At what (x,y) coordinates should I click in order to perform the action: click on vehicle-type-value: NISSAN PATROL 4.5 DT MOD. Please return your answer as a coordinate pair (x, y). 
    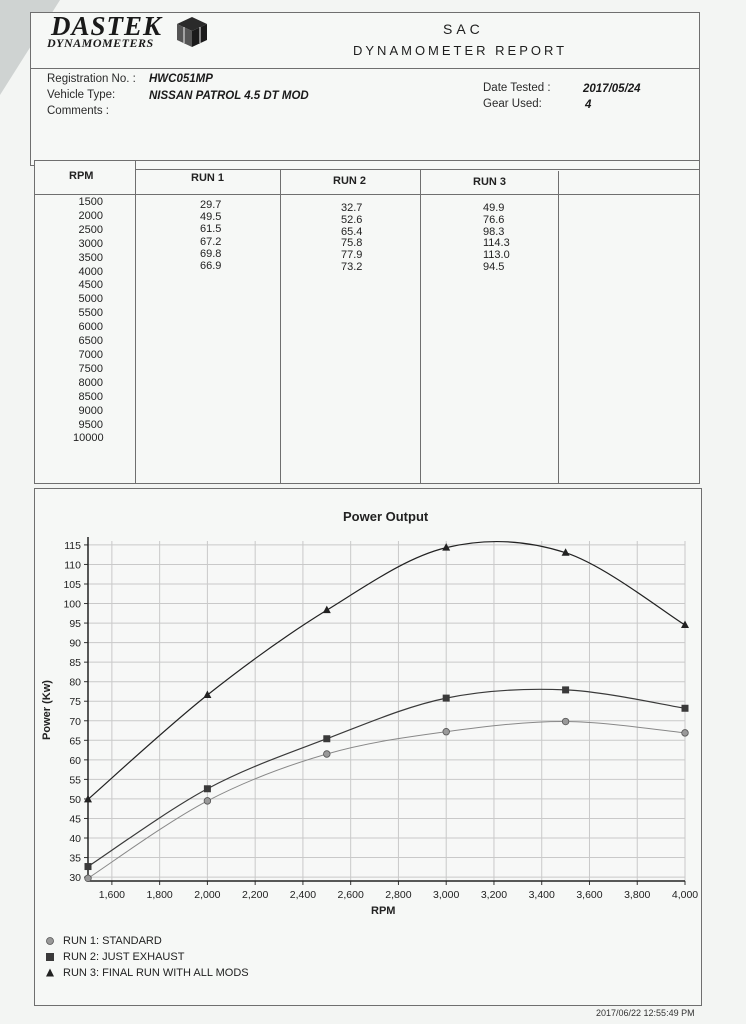
    Looking at the image, I should click on (229, 96).